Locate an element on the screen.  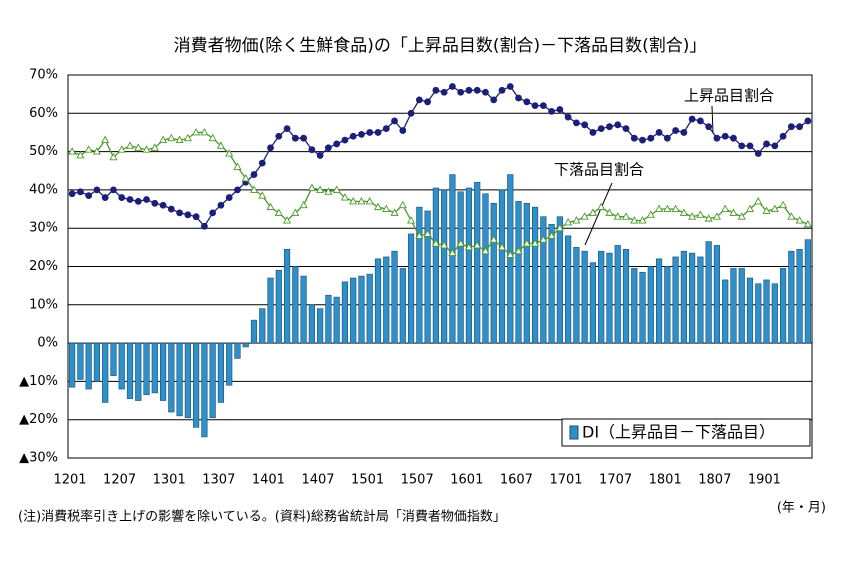
x-tick-label: 1501 is located at coordinates (367, 480).